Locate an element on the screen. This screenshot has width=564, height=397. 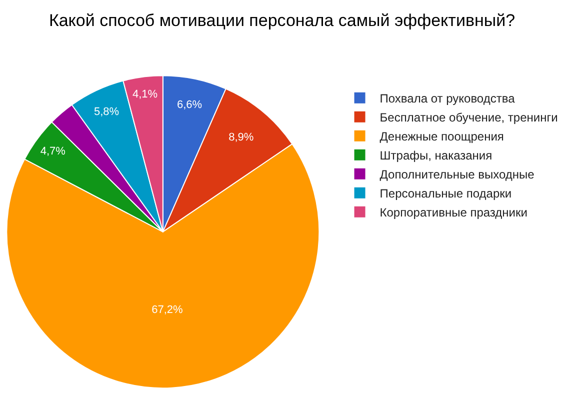
legend-label: Бесплатное обучение, тренинги is located at coordinates (469, 117).